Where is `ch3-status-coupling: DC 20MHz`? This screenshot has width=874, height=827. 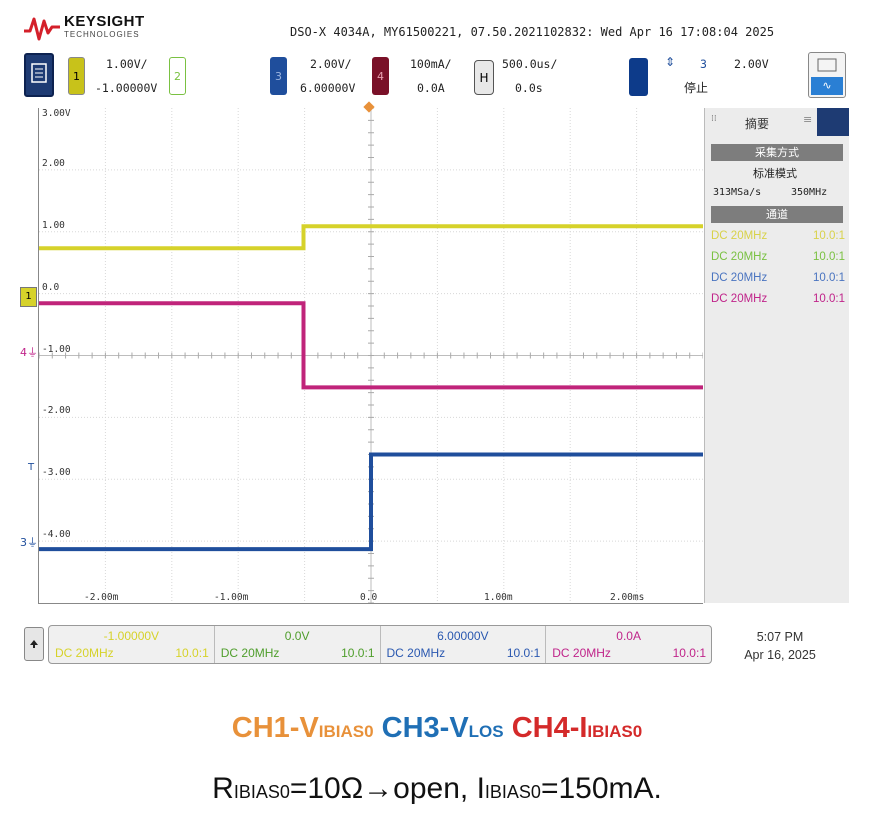 ch3-status-coupling: DC 20MHz is located at coordinates (416, 653).